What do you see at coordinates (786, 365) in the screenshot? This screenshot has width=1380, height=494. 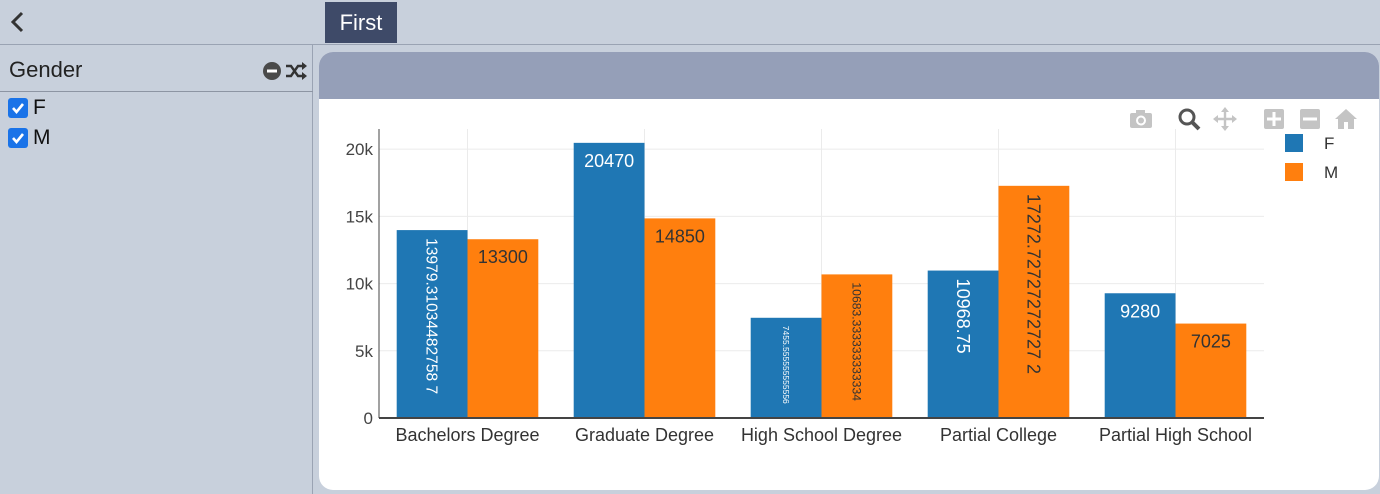 I see `data-label: 7455.555555555556` at bounding box center [786, 365].